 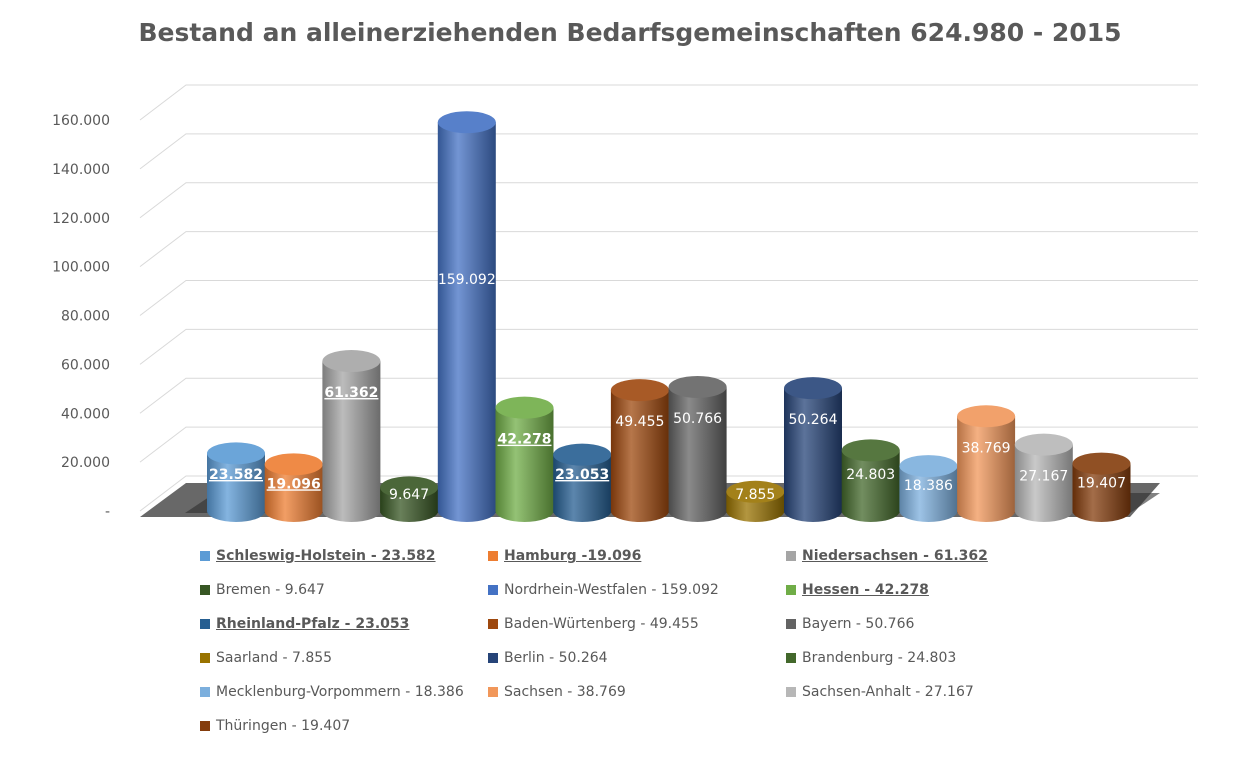 What do you see at coordinates (467, 280) in the screenshot?
I see `data-label: 159.092` at bounding box center [467, 280].